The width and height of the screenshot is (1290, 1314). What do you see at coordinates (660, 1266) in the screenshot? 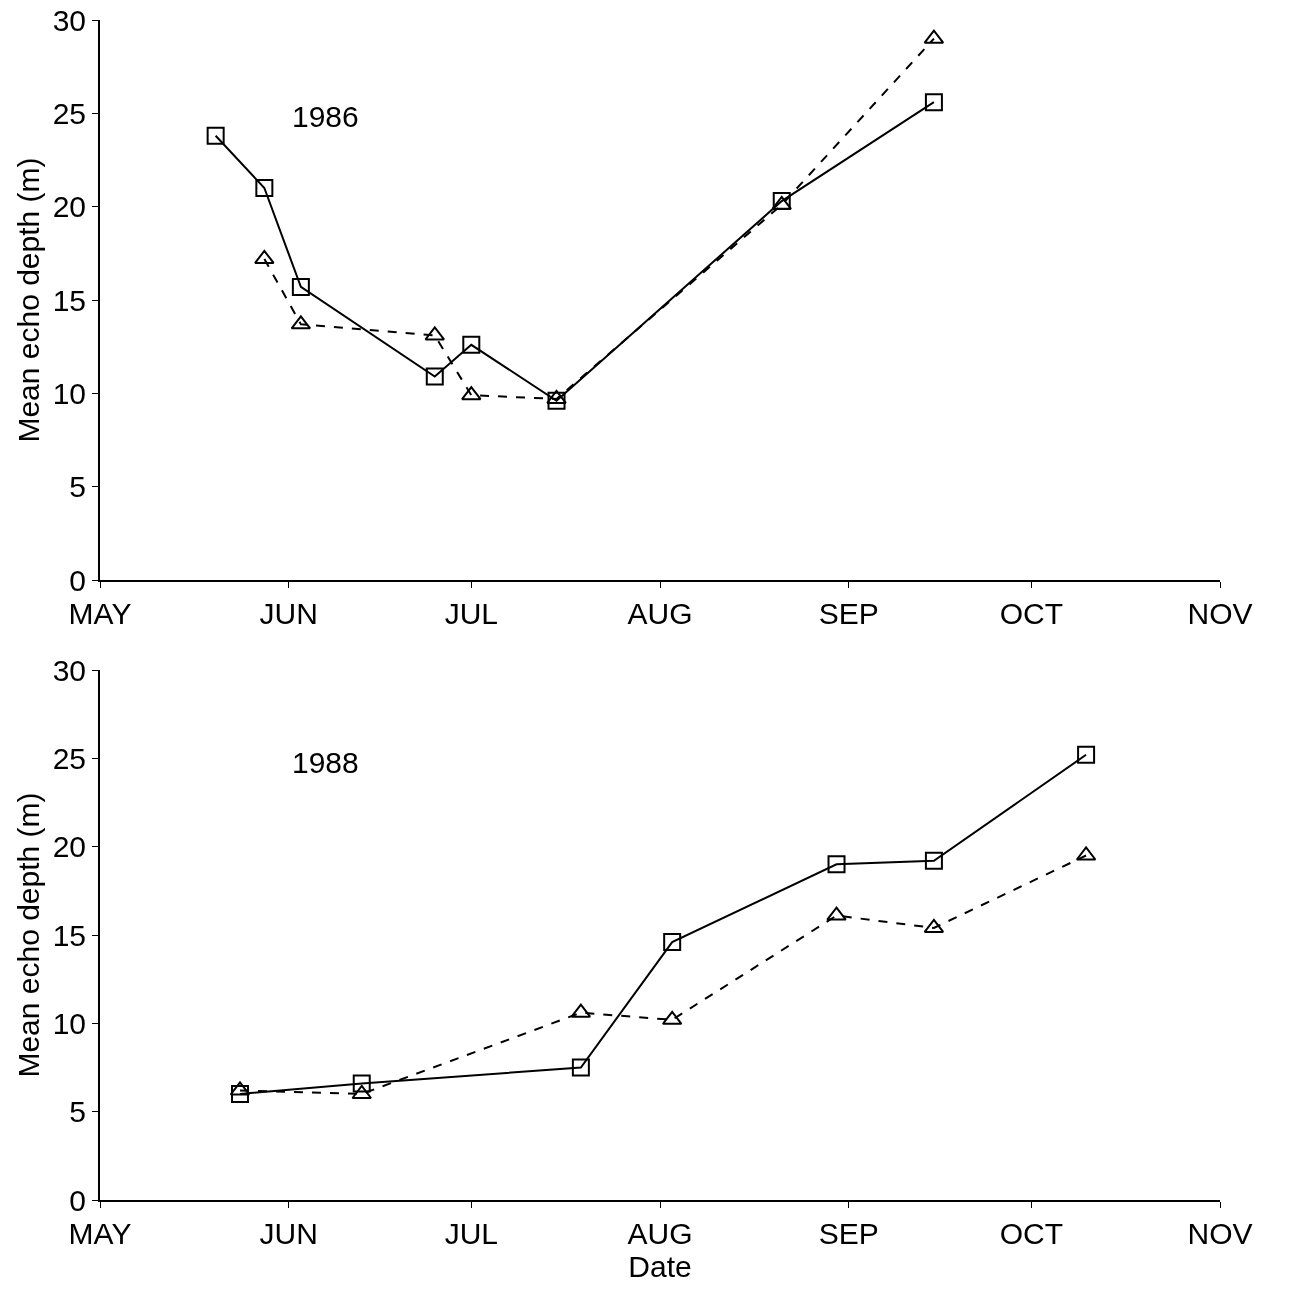
I see `x-axis-title: Date` at bounding box center [660, 1266].